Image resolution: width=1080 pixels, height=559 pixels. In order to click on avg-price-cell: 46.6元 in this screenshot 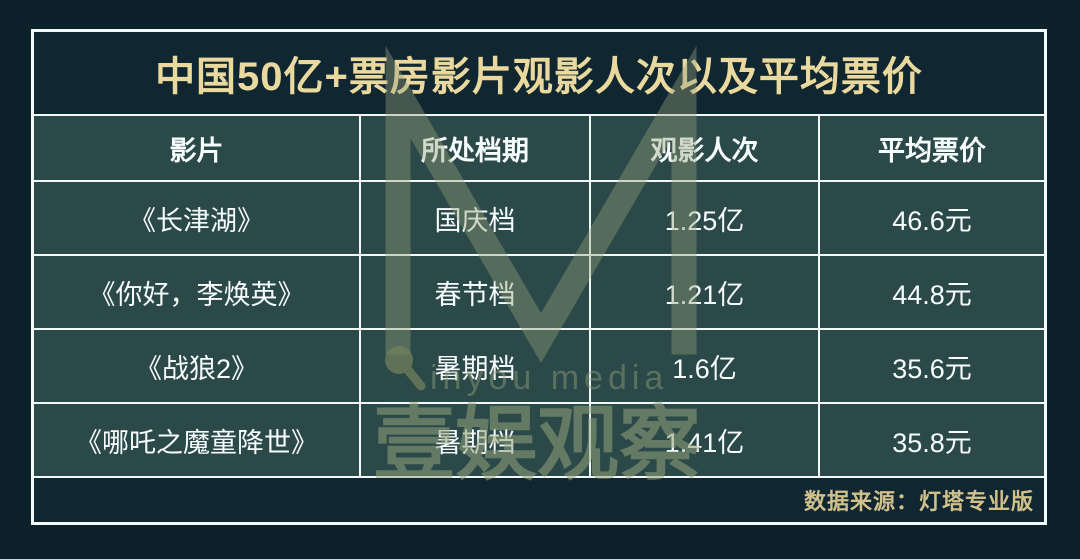, I will do `click(932, 218)`.